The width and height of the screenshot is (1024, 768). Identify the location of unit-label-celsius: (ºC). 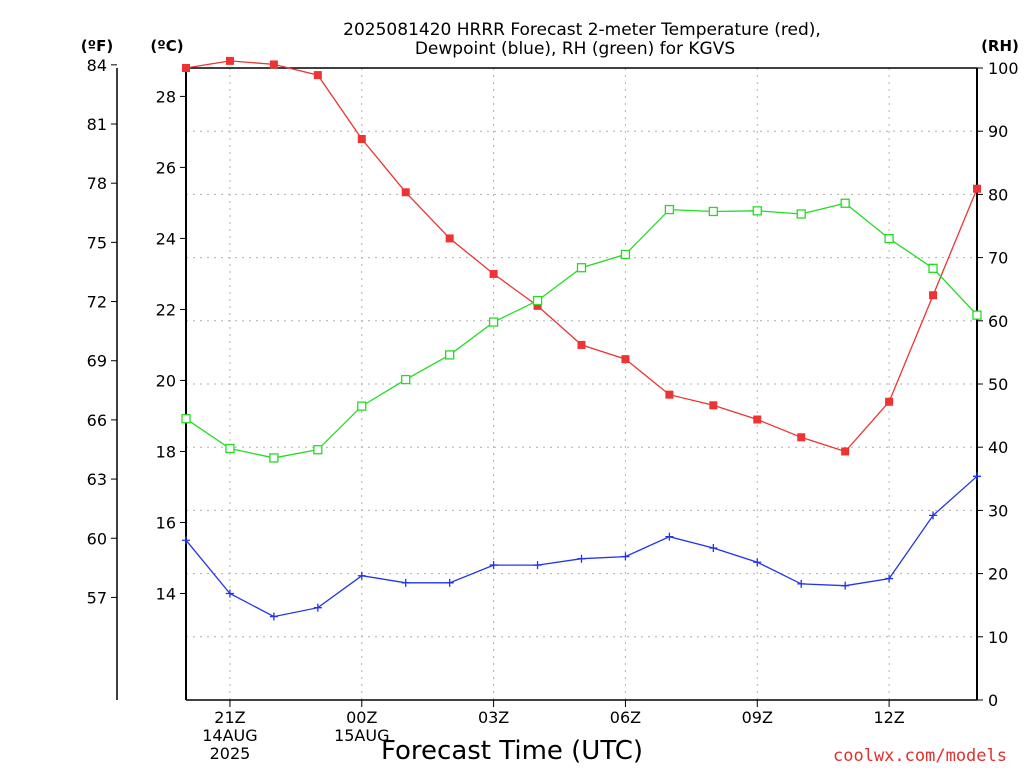
(166, 46).